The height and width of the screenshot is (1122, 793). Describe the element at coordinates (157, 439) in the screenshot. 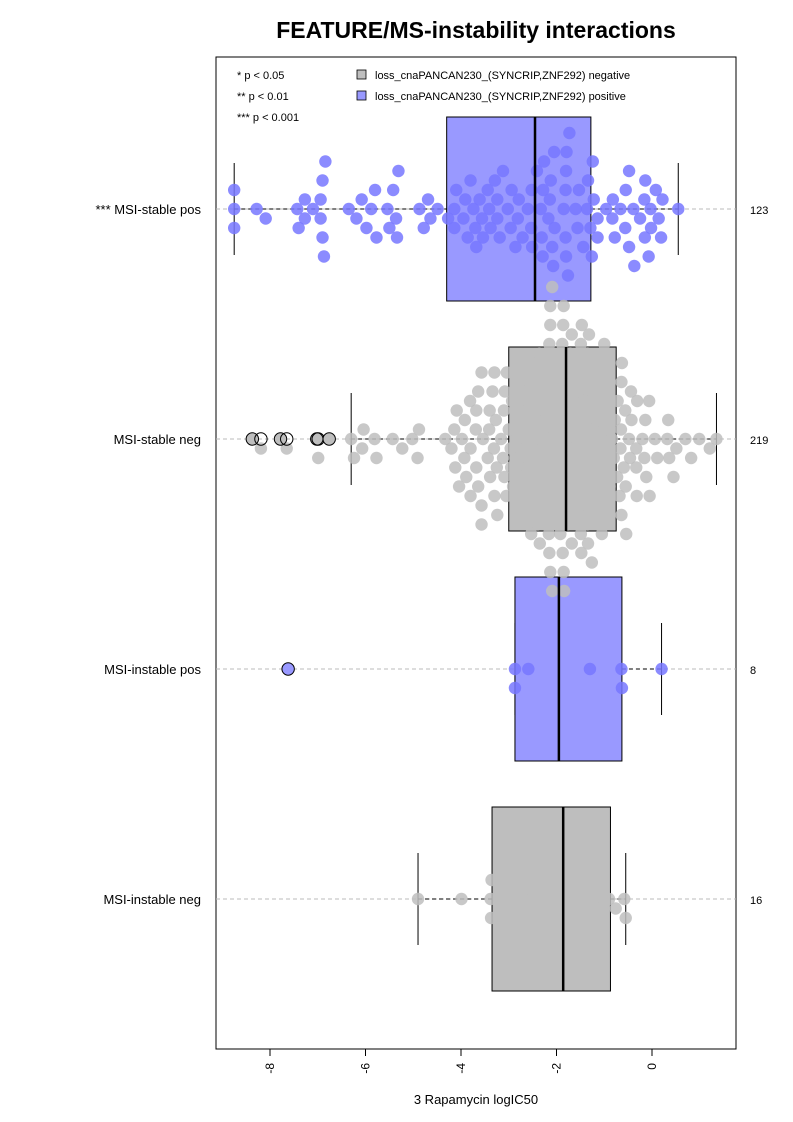

I see `group-label: MSI-stable neg` at that location.